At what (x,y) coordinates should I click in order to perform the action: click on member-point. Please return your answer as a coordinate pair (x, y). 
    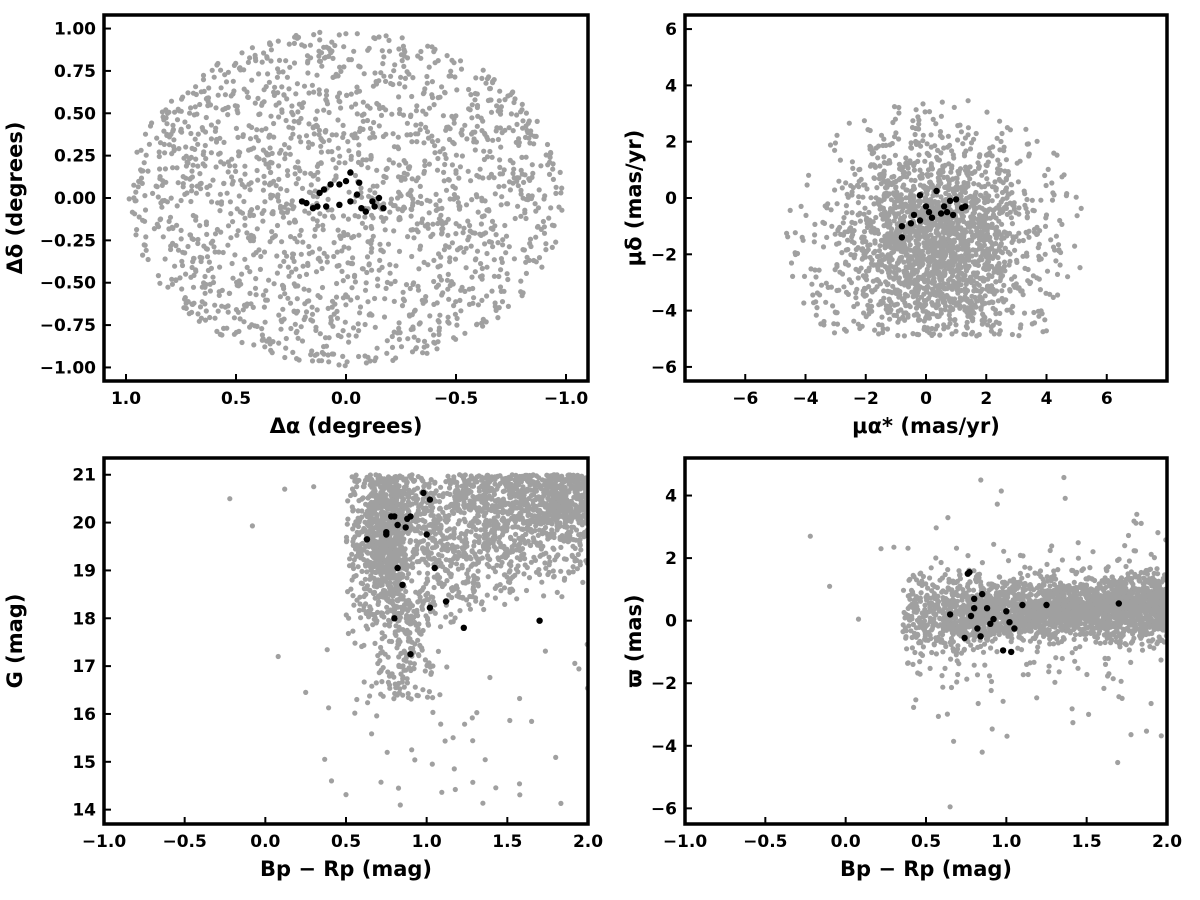
    Looking at the image, I should click on (319, 193).